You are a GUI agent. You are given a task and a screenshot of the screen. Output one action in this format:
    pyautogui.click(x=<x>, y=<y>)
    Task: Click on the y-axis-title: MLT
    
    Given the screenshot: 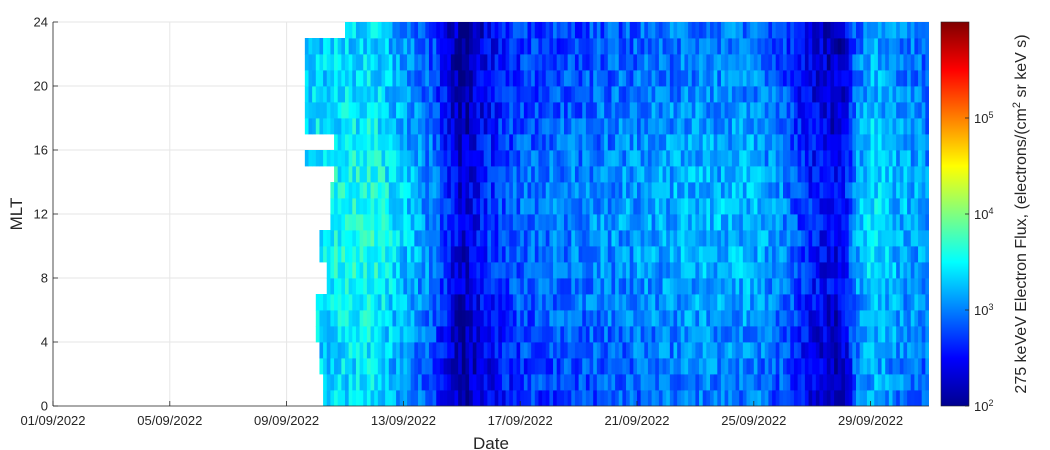 What is the action you would take?
    pyautogui.click(x=16, y=214)
    